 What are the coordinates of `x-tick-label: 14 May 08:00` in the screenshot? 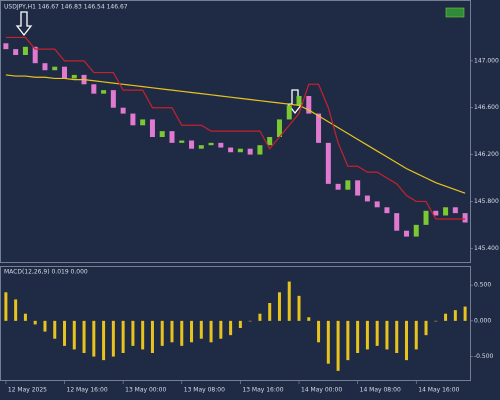 It's located at (380, 390).